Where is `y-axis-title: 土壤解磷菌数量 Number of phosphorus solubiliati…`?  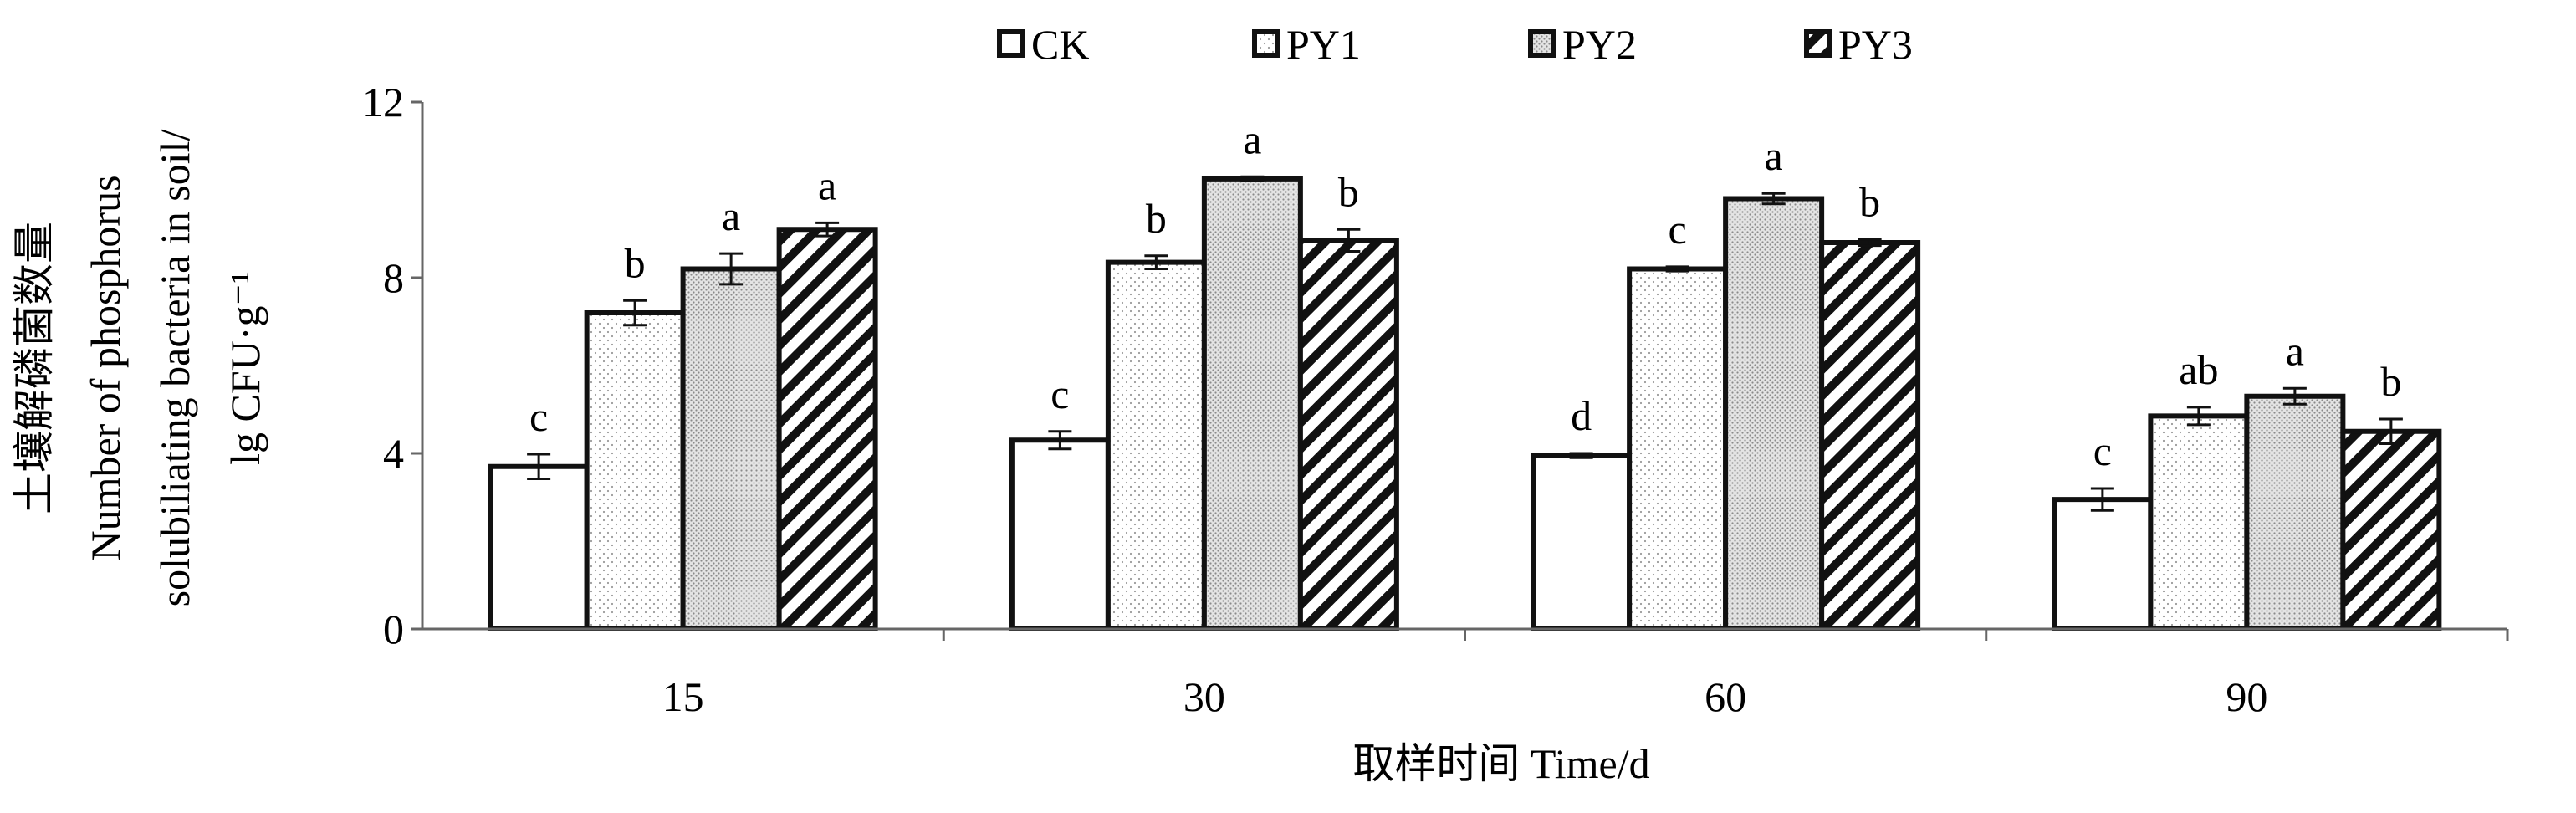
y-axis-title: 土壤解磷菌数量 Number of phosphorus solubiliati… is located at coordinates (139, 368).